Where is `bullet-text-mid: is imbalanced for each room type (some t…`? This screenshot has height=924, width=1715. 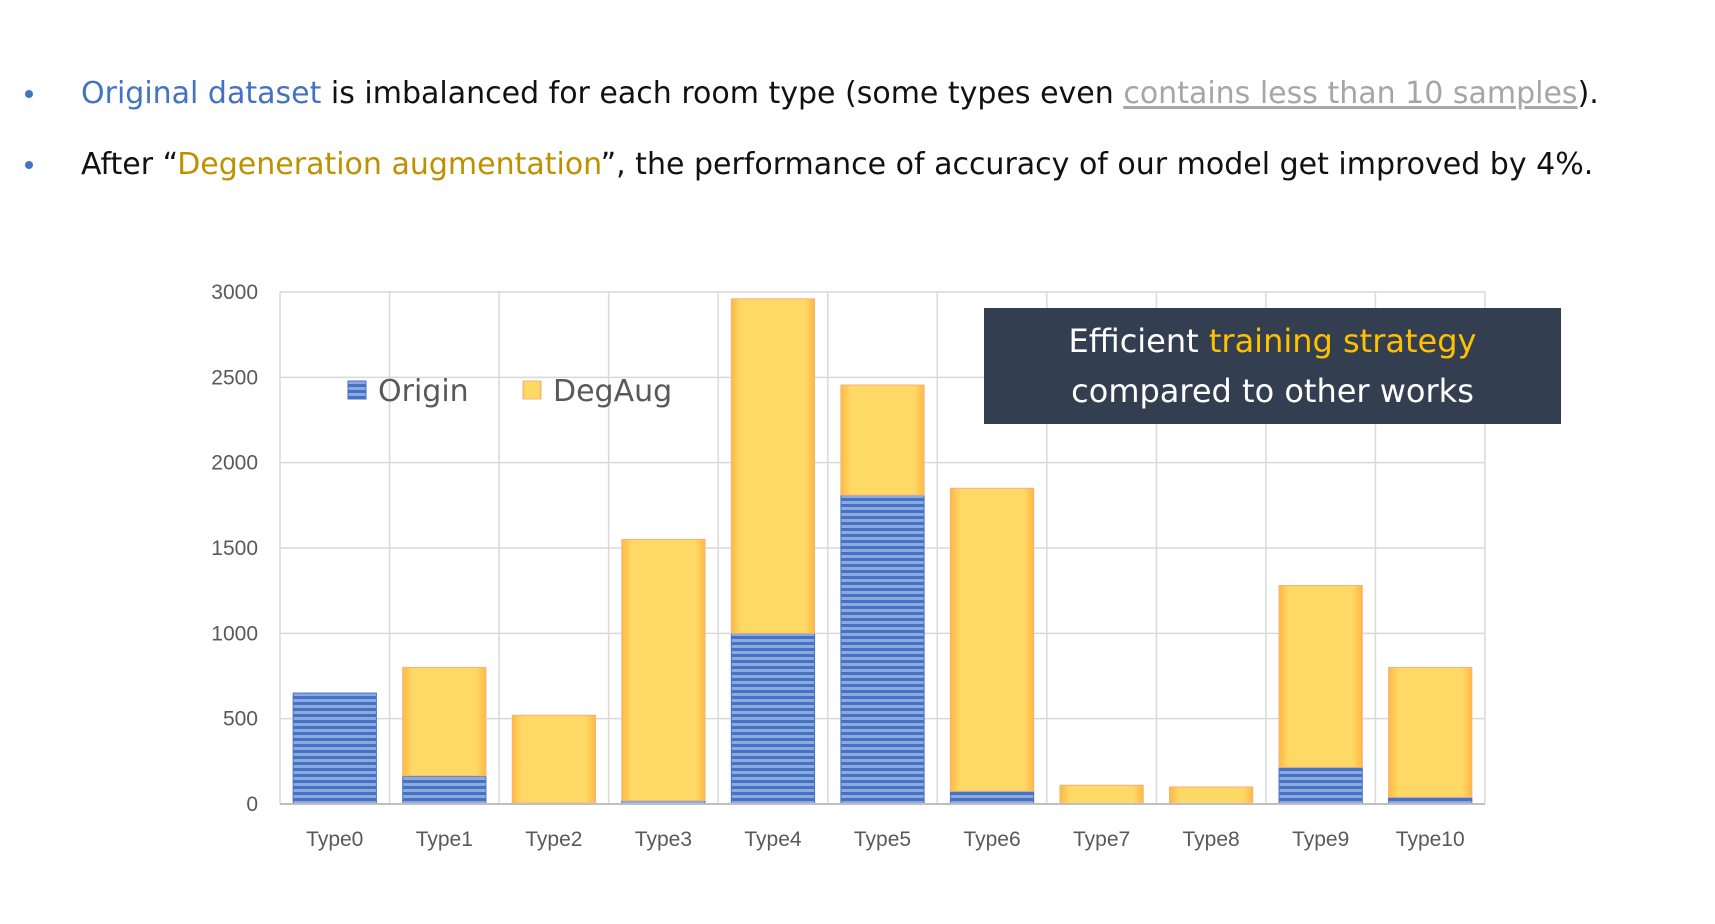 bullet-text-mid: is imbalanced for each room type (some t… is located at coordinates (722, 93).